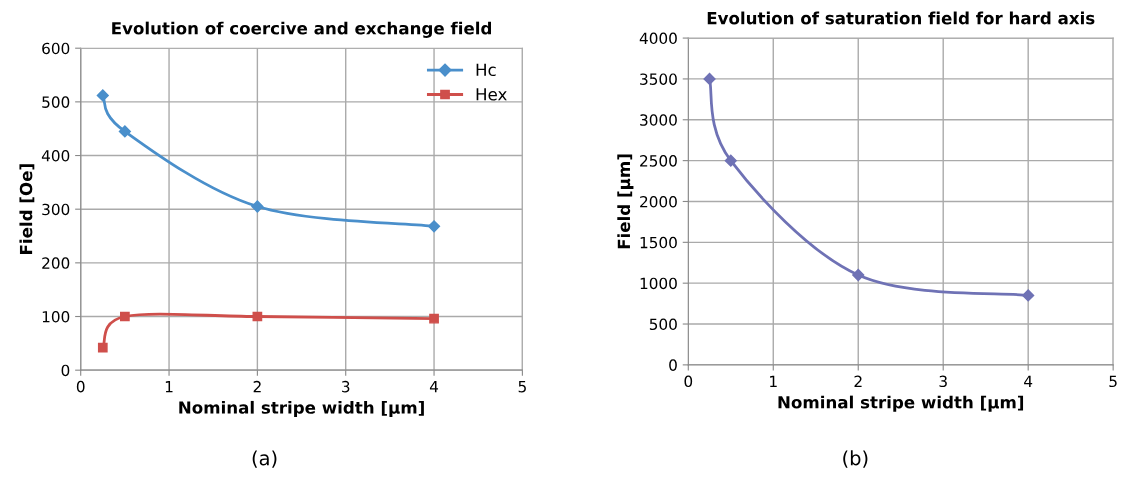 This screenshot has width=1121, height=482. What do you see at coordinates (56, 316) in the screenshot?
I see `y-tick-label: 100` at bounding box center [56, 316].